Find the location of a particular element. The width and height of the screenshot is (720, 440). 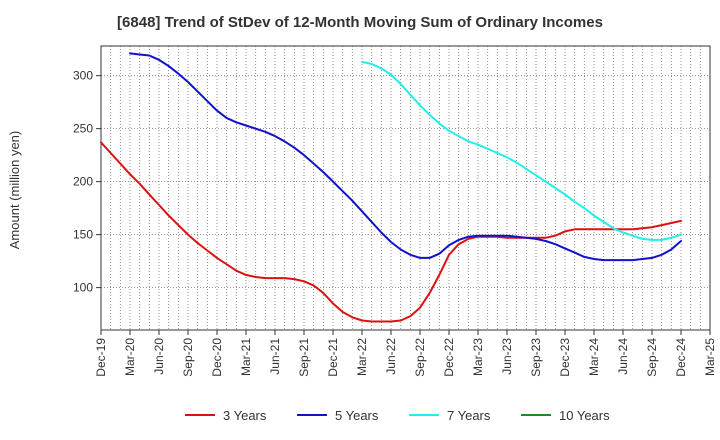

x-tick-label: Jun-22 is located at coordinates (391, 356).